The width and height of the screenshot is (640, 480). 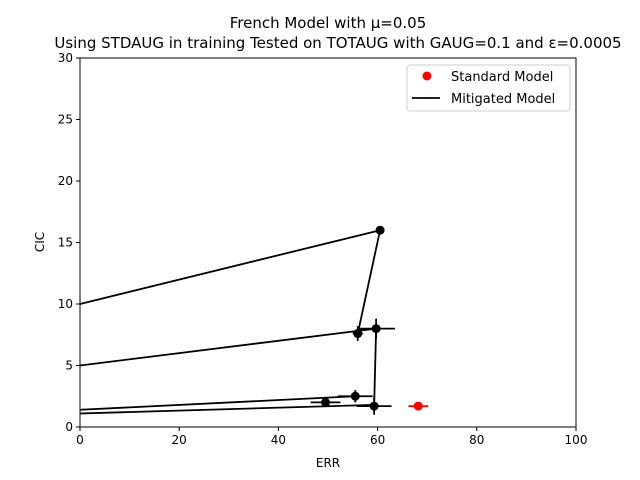 What do you see at coordinates (40, 242) in the screenshot?
I see `y-axis-label: CIC` at bounding box center [40, 242].